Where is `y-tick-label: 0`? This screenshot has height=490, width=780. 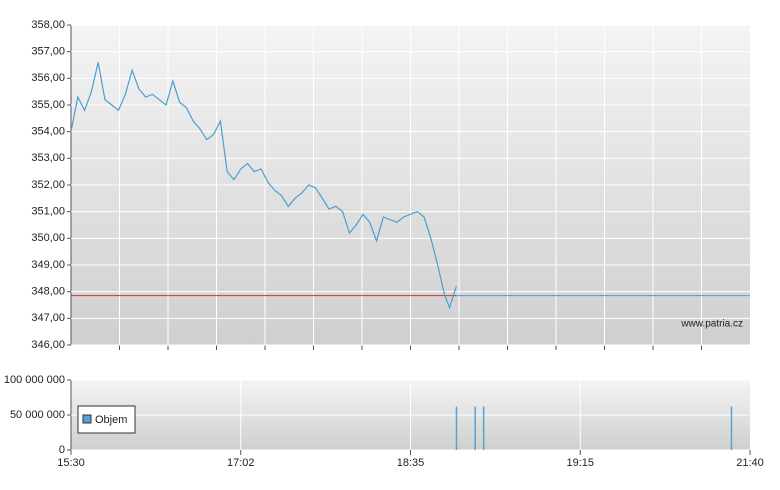 y-tick-label: 0 is located at coordinates (62, 450).